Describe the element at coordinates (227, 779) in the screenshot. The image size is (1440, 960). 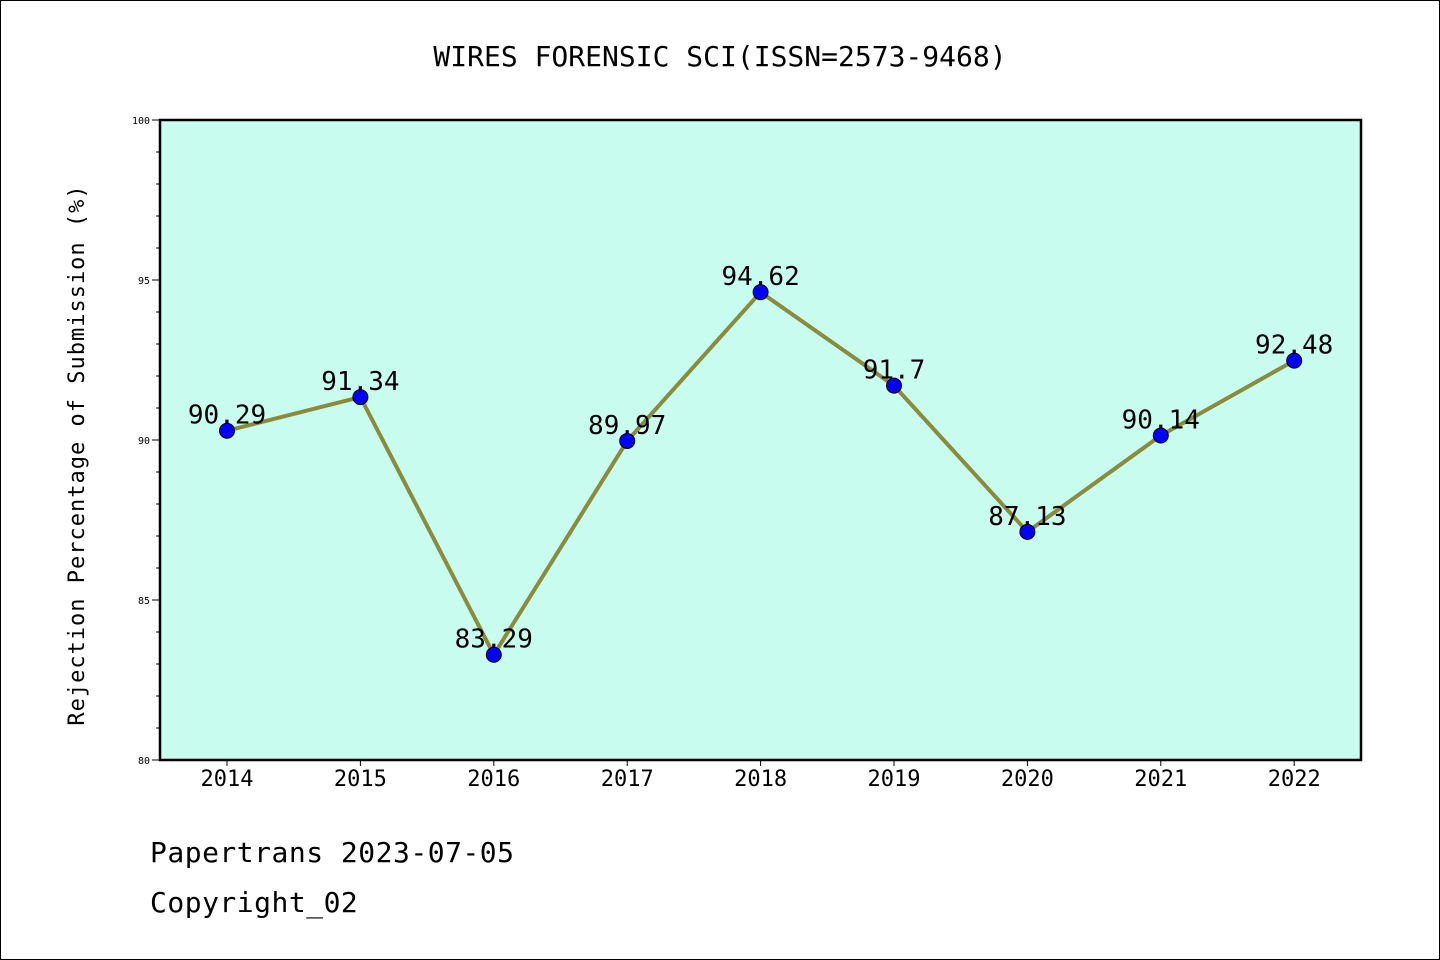
I see `x-tick-label: 2014` at that location.